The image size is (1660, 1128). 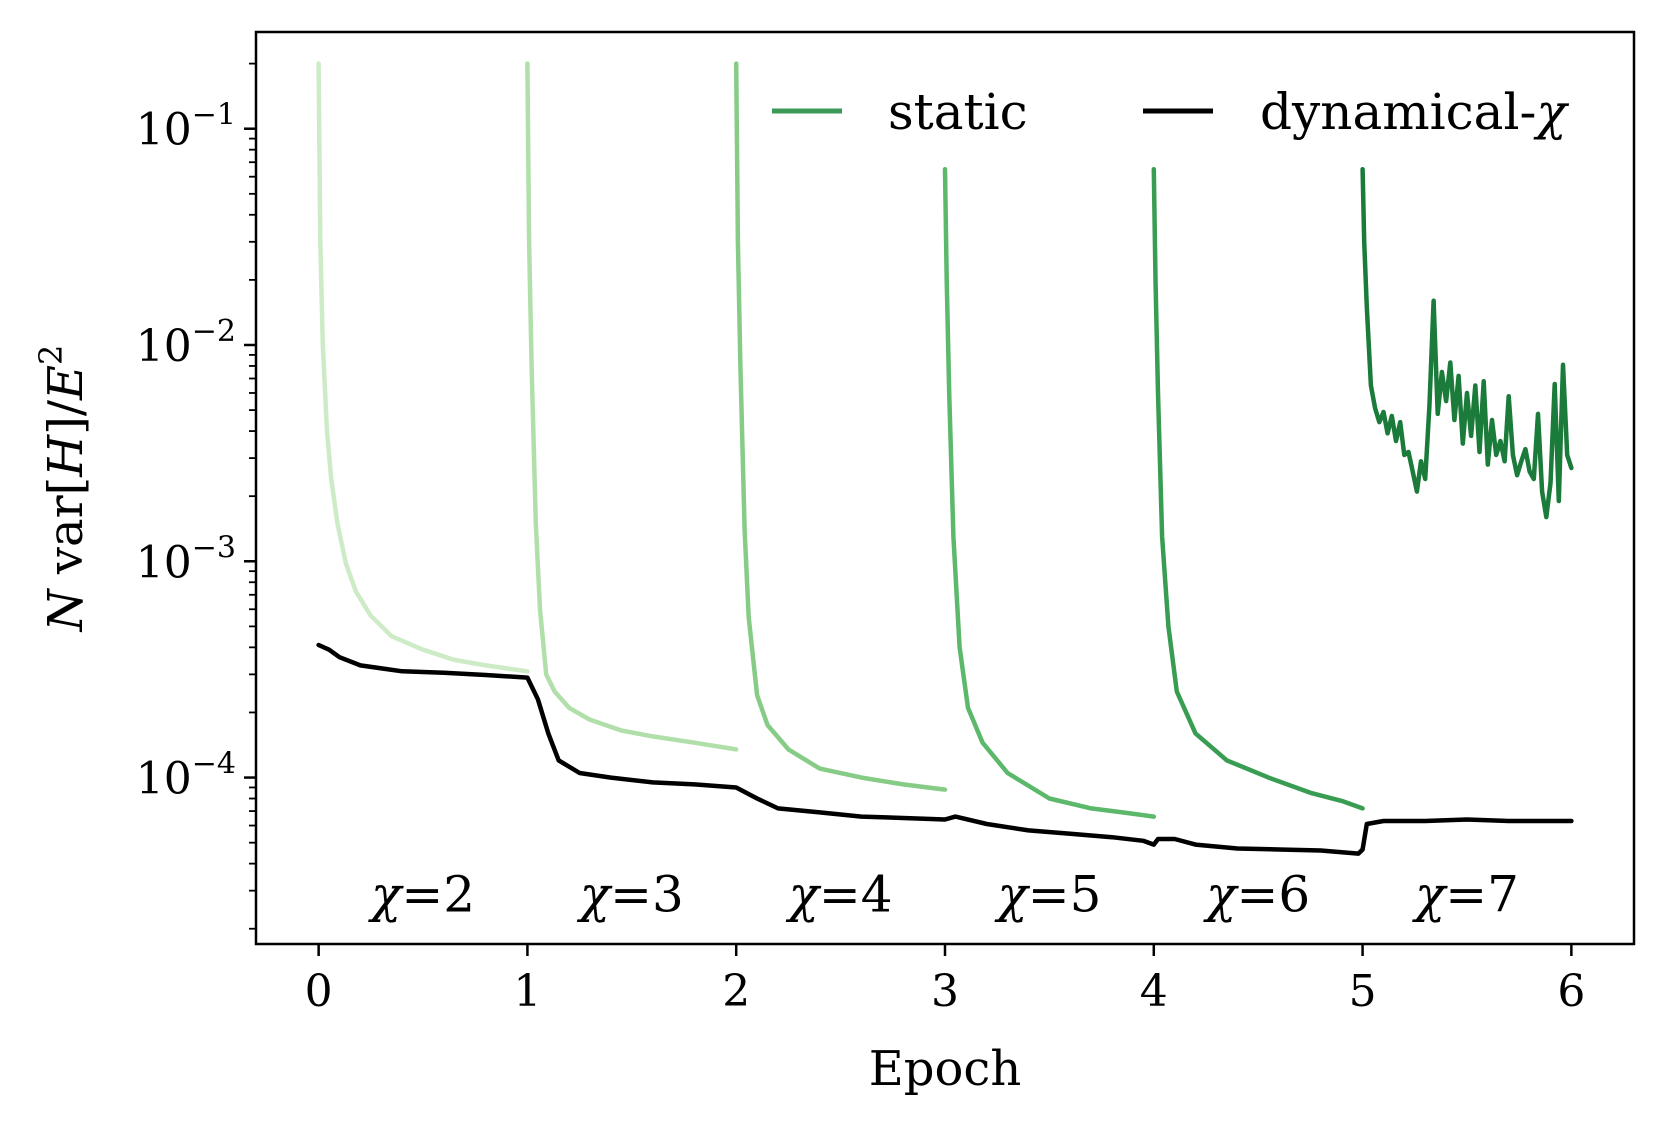 I want to click on series-dynamical-line, so click(x=945, y=749).